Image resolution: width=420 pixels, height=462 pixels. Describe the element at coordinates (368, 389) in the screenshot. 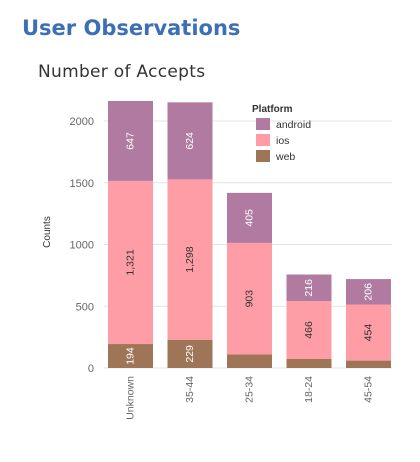

I see `x-tick-label: 45-54` at that location.